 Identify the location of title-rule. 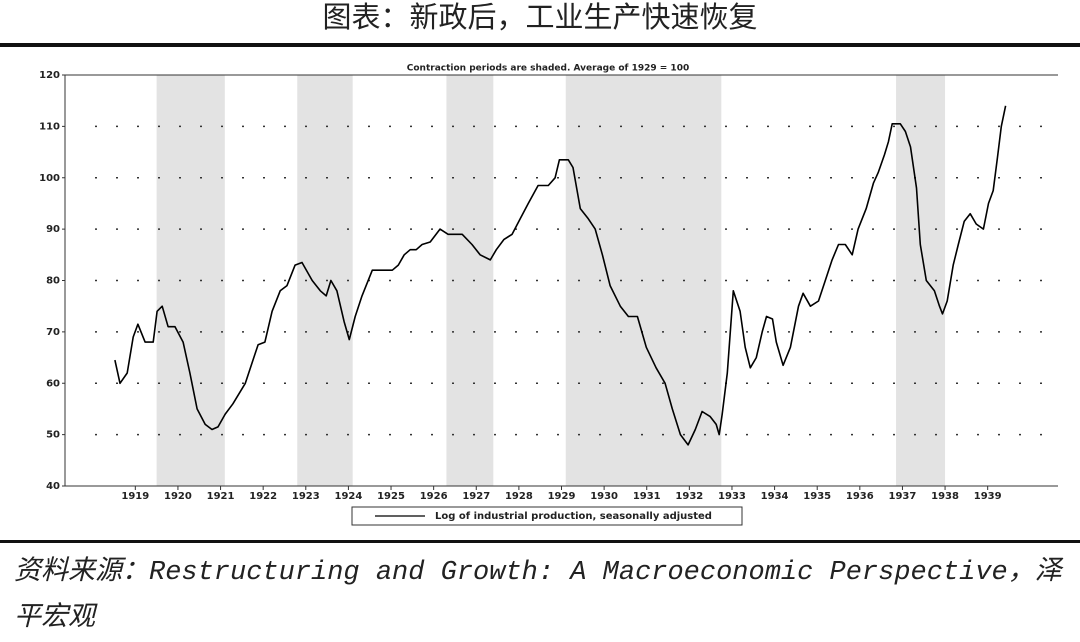
(540, 45).